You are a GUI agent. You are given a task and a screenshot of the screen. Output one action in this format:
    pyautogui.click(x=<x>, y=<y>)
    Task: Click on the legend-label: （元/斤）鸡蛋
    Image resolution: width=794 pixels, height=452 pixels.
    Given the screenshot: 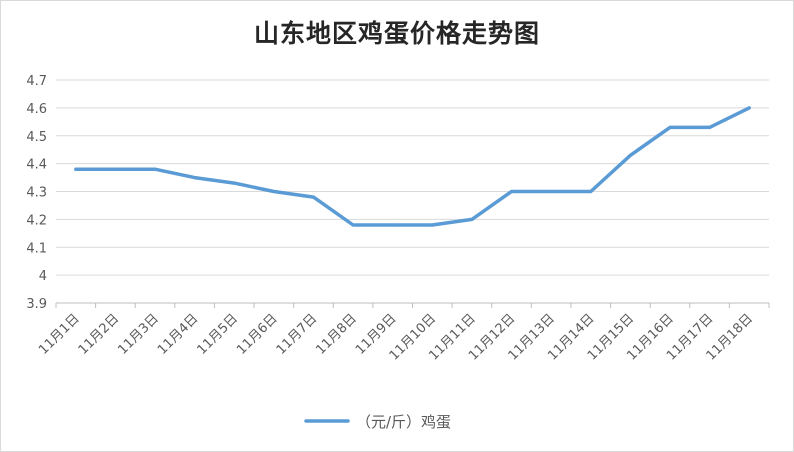 What is the action you would take?
    pyautogui.click(x=403, y=422)
    